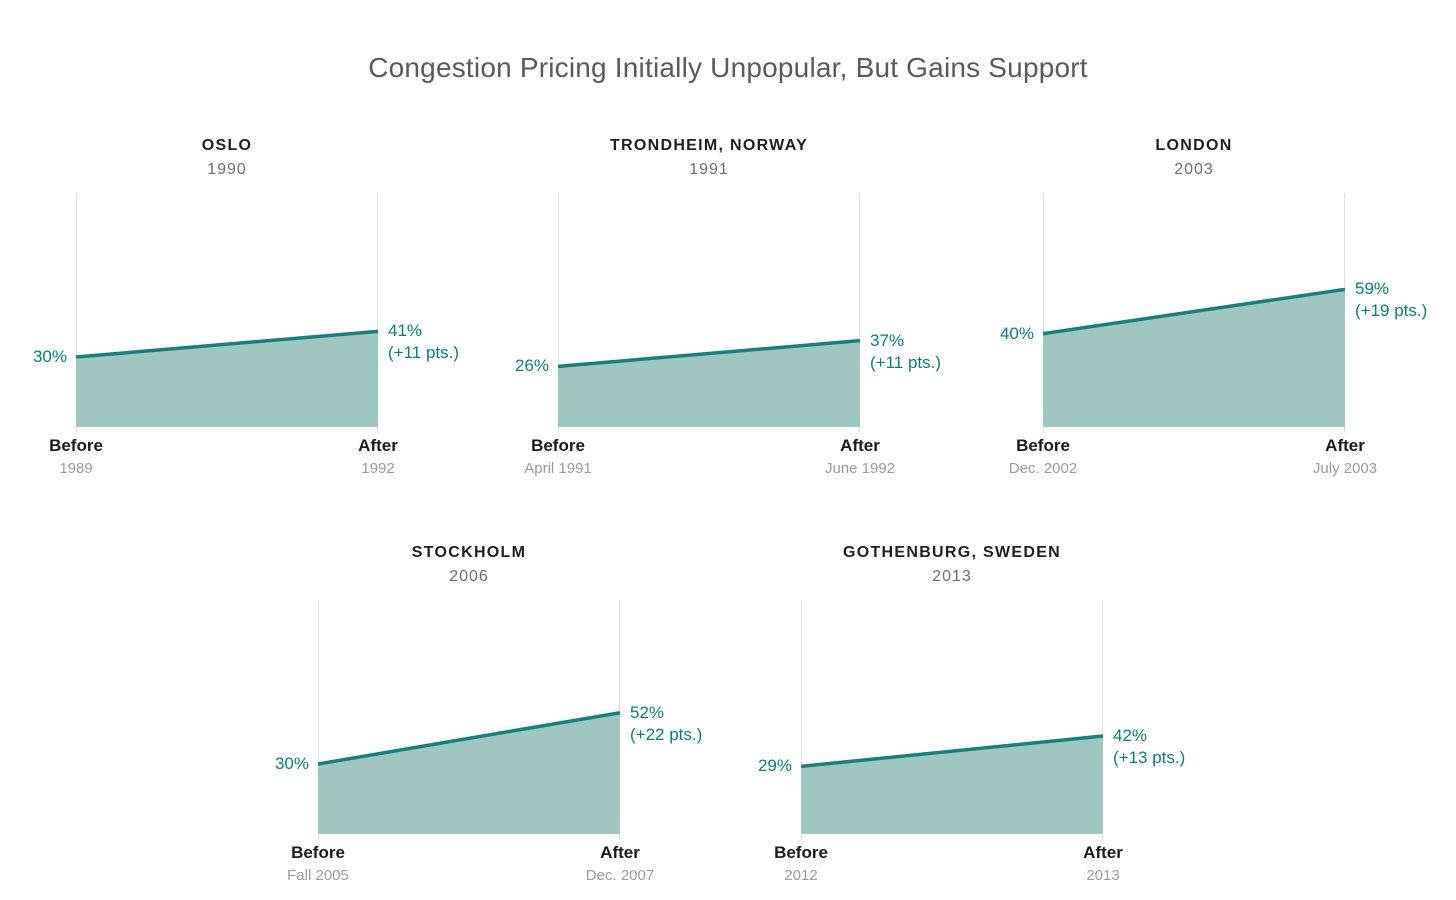 This screenshot has width=1456, height=900. I want to click on panel-city-label: OSLO, so click(227, 145).